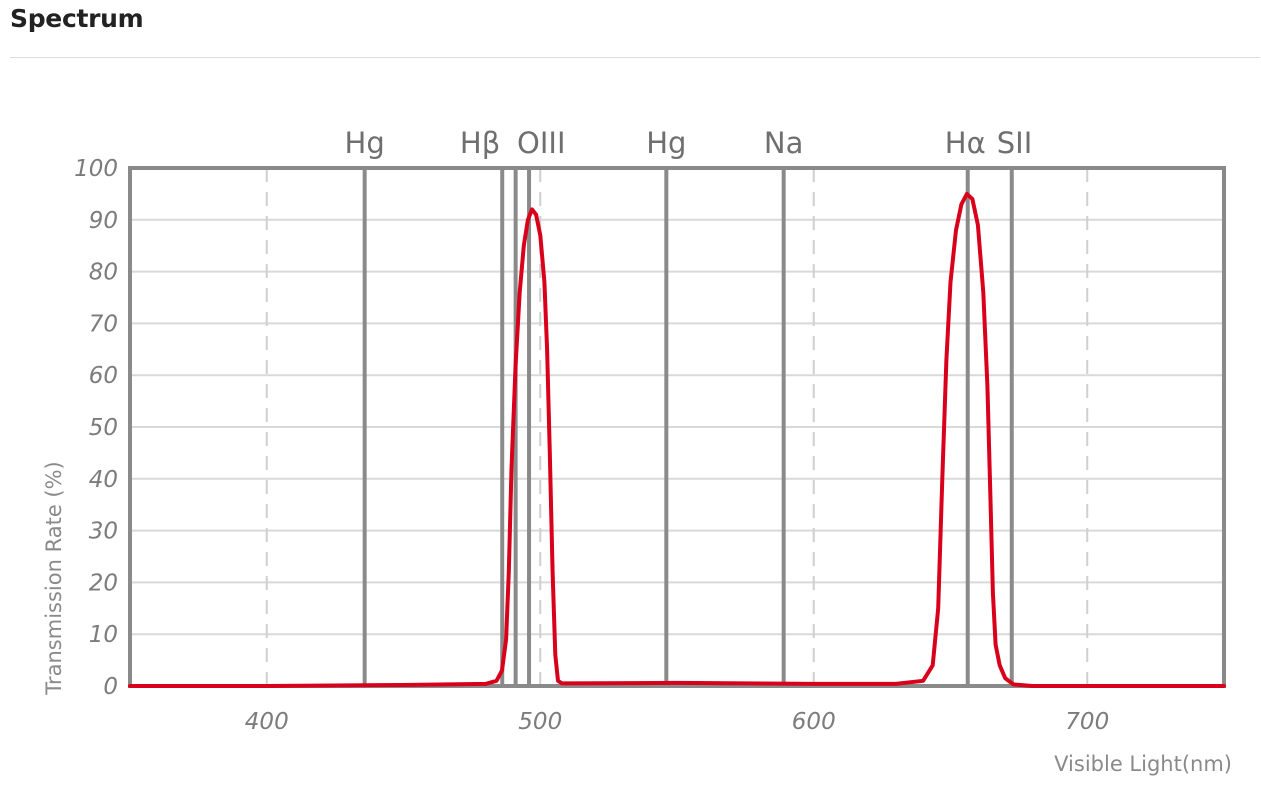  What do you see at coordinates (103, 376) in the screenshot?
I see `y-tick-label: 60` at bounding box center [103, 376].